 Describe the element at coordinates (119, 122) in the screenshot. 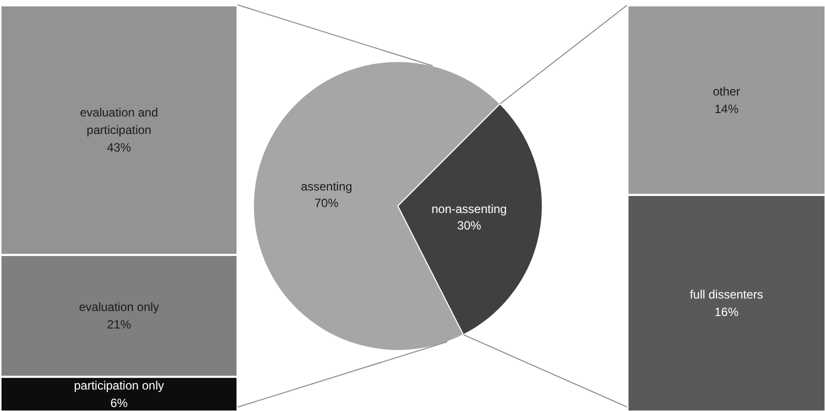

I see `series-label: evaluation and participation` at that location.